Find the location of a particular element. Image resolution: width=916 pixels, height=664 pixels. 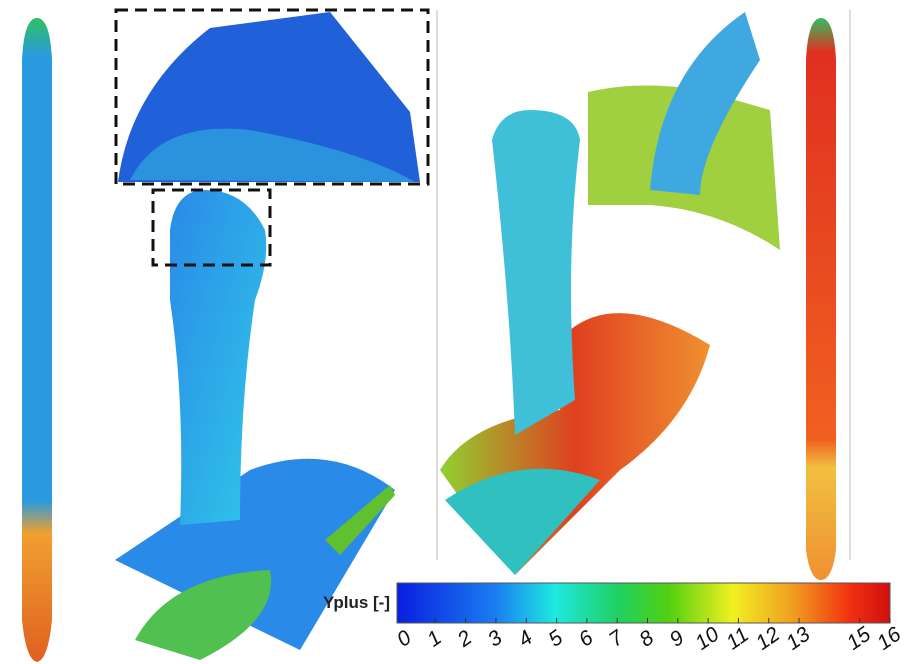

tick-label: 15 is located at coordinates (859, 638).